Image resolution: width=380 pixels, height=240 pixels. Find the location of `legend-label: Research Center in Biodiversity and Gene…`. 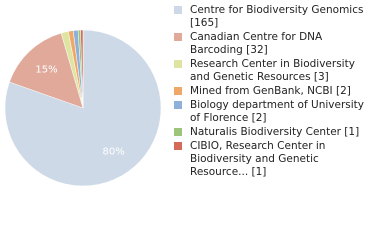

legend-label: Research Center in Biodiversity and Gene… is located at coordinates (272, 70).